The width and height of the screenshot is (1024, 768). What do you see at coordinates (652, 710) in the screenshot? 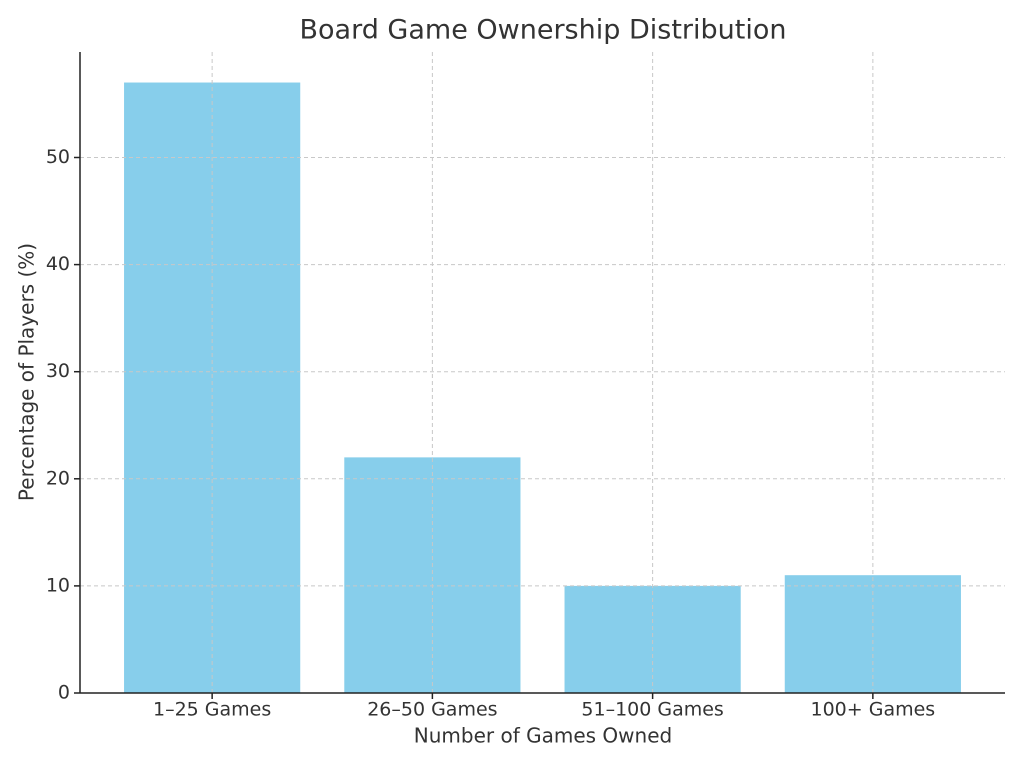
I see `x-tick-label: 51–100 Games` at bounding box center [652, 710].